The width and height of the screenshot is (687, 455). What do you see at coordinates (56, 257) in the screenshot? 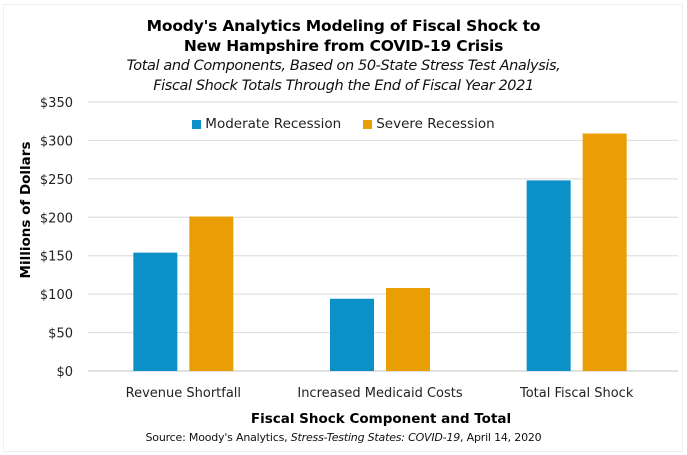
I see `y-tick-label: $150` at bounding box center [56, 257].